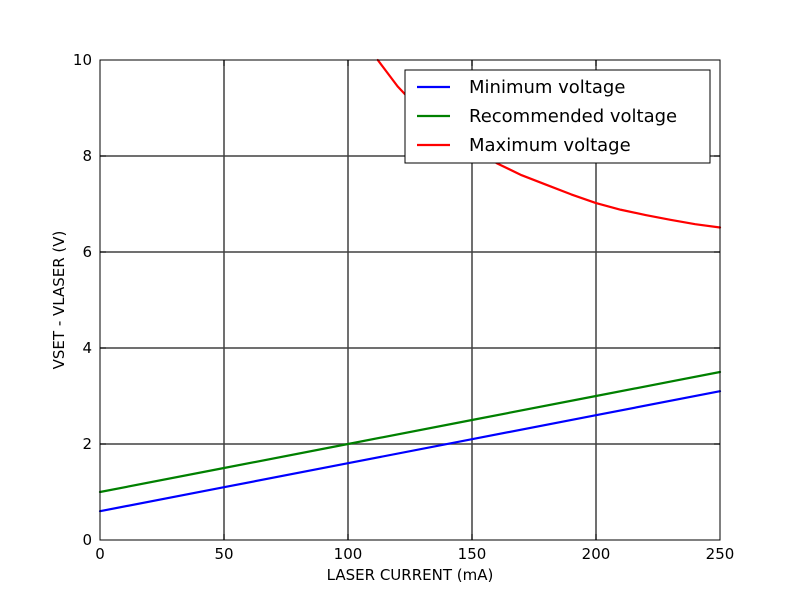  What do you see at coordinates (100, 554) in the screenshot?
I see `x-tick-label: 0` at bounding box center [100, 554].